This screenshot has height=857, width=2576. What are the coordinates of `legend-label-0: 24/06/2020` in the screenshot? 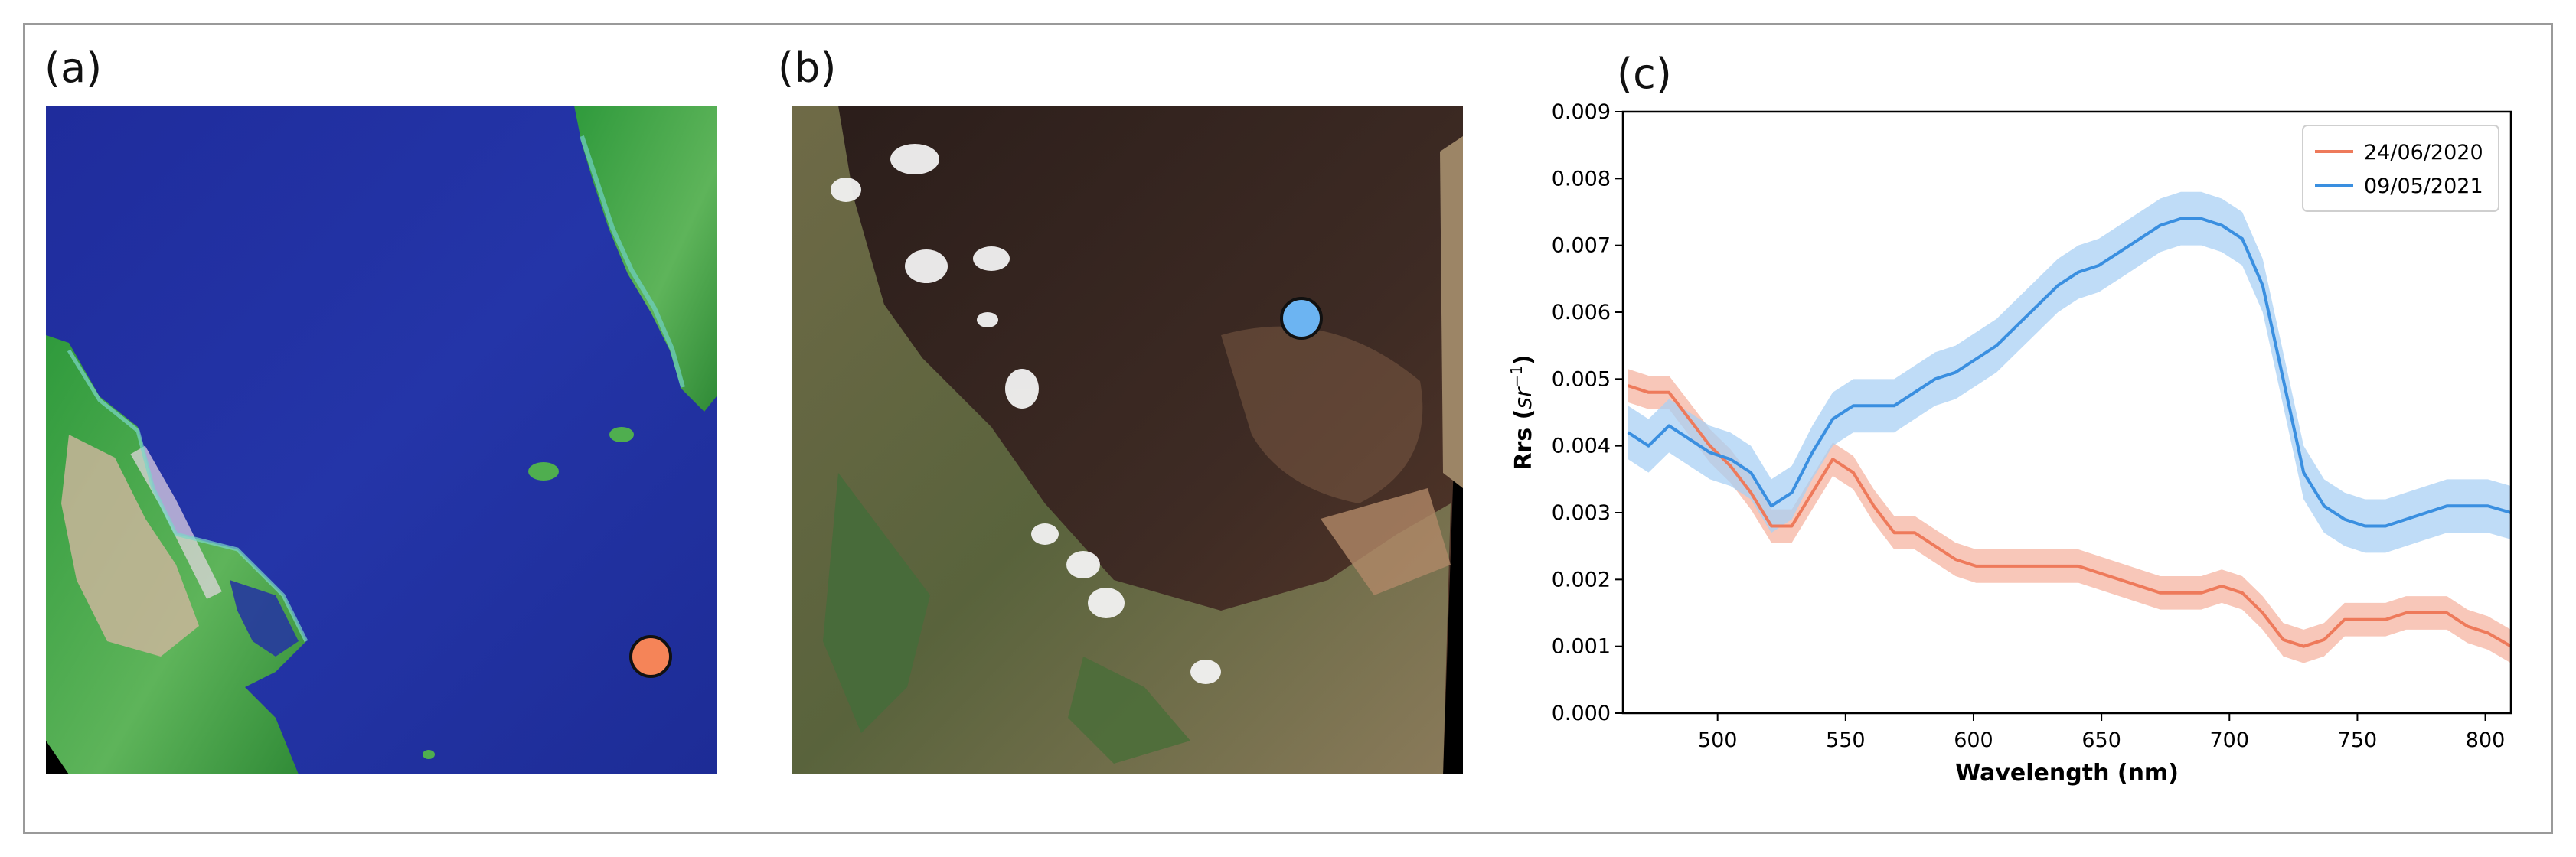 It's located at (2423, 153).